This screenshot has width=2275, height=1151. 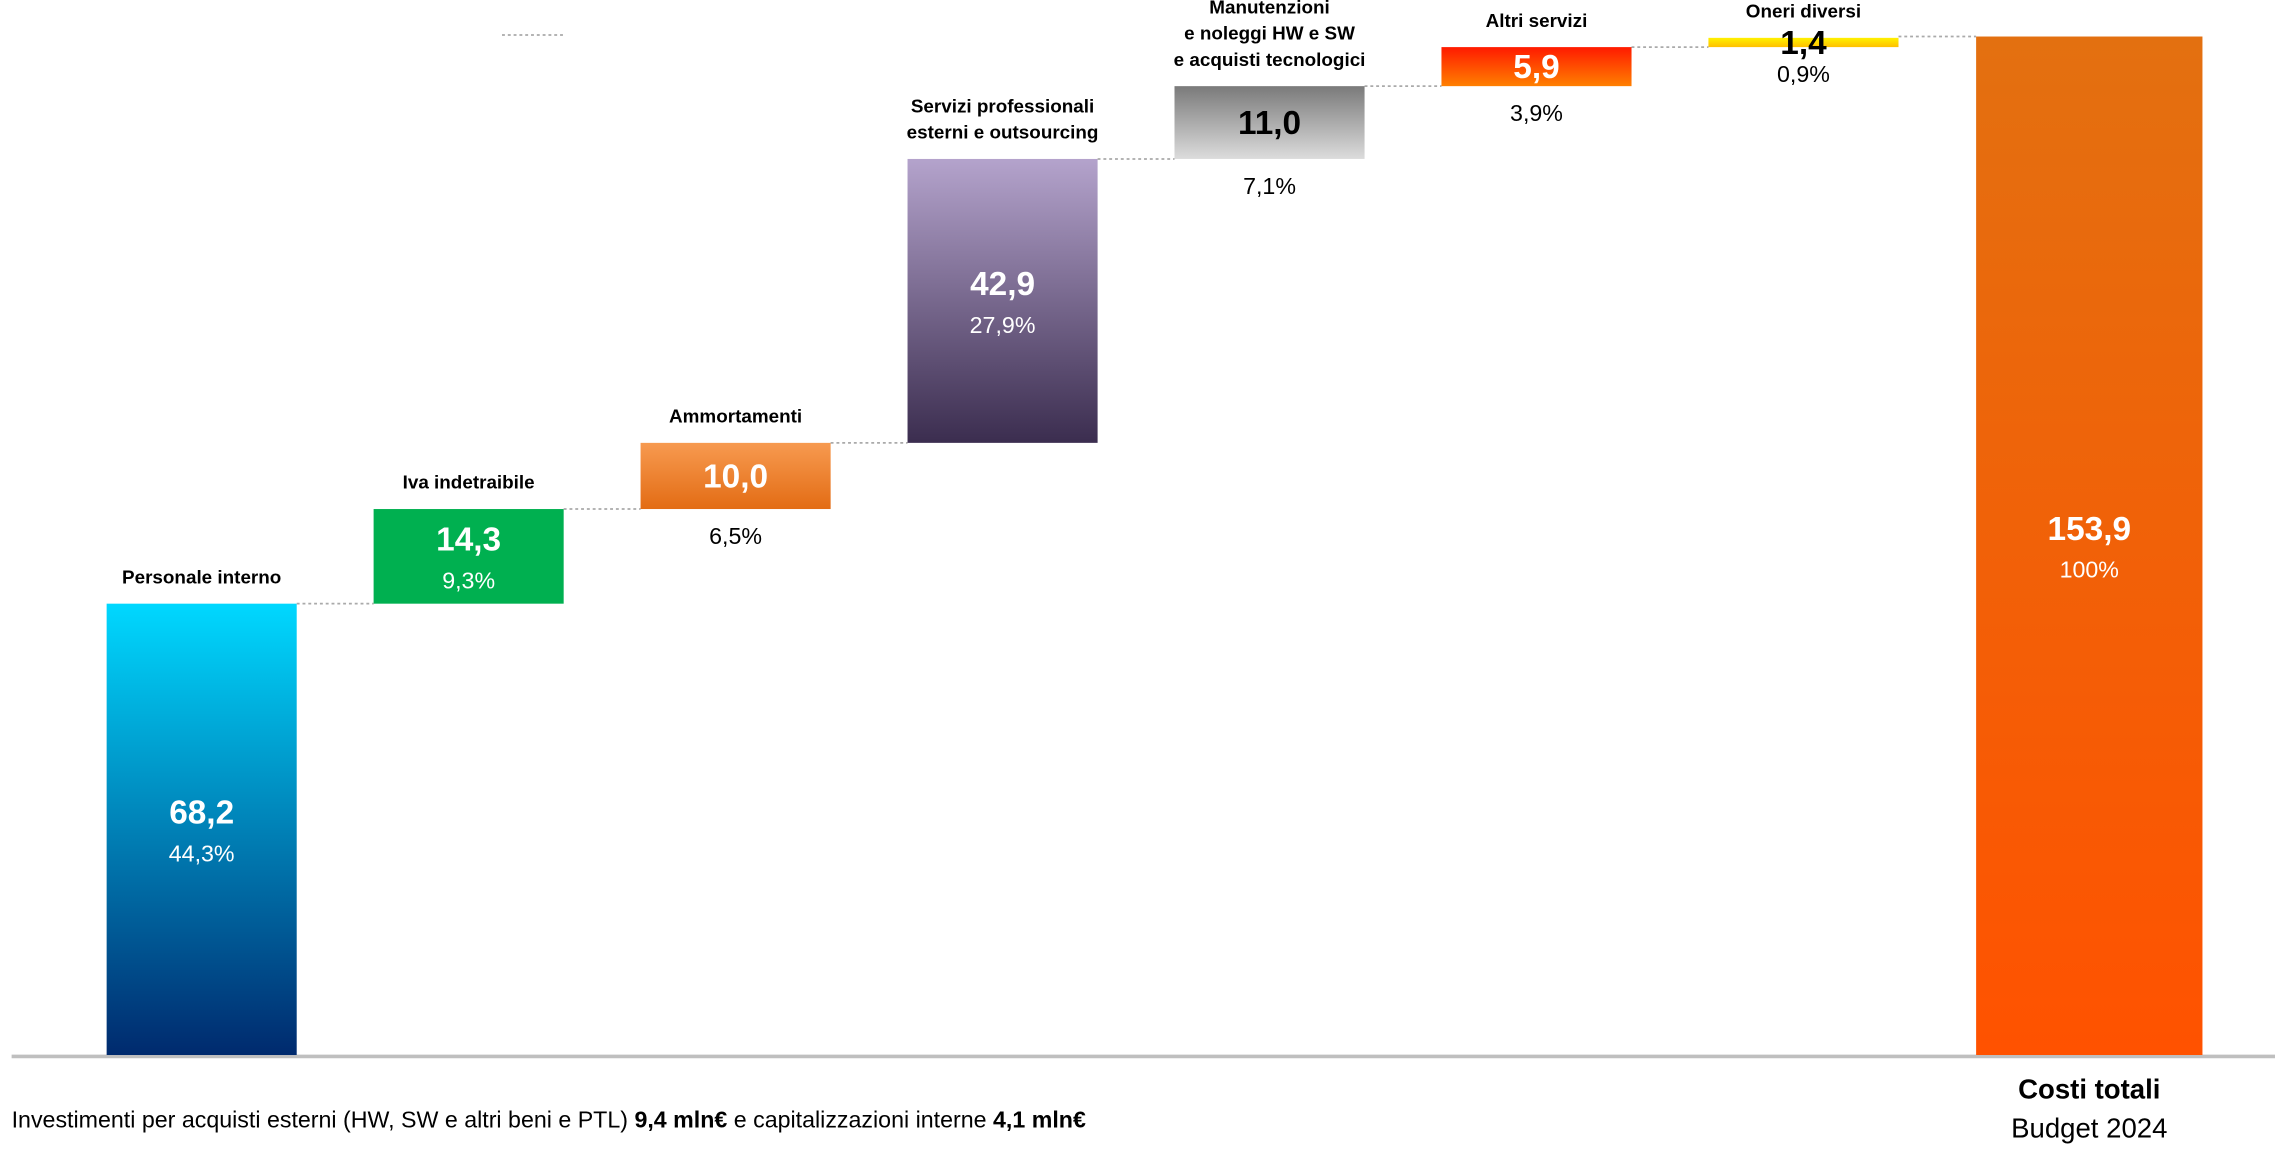 I want to click on share-label: 100%, so click(x=2089, y=570).